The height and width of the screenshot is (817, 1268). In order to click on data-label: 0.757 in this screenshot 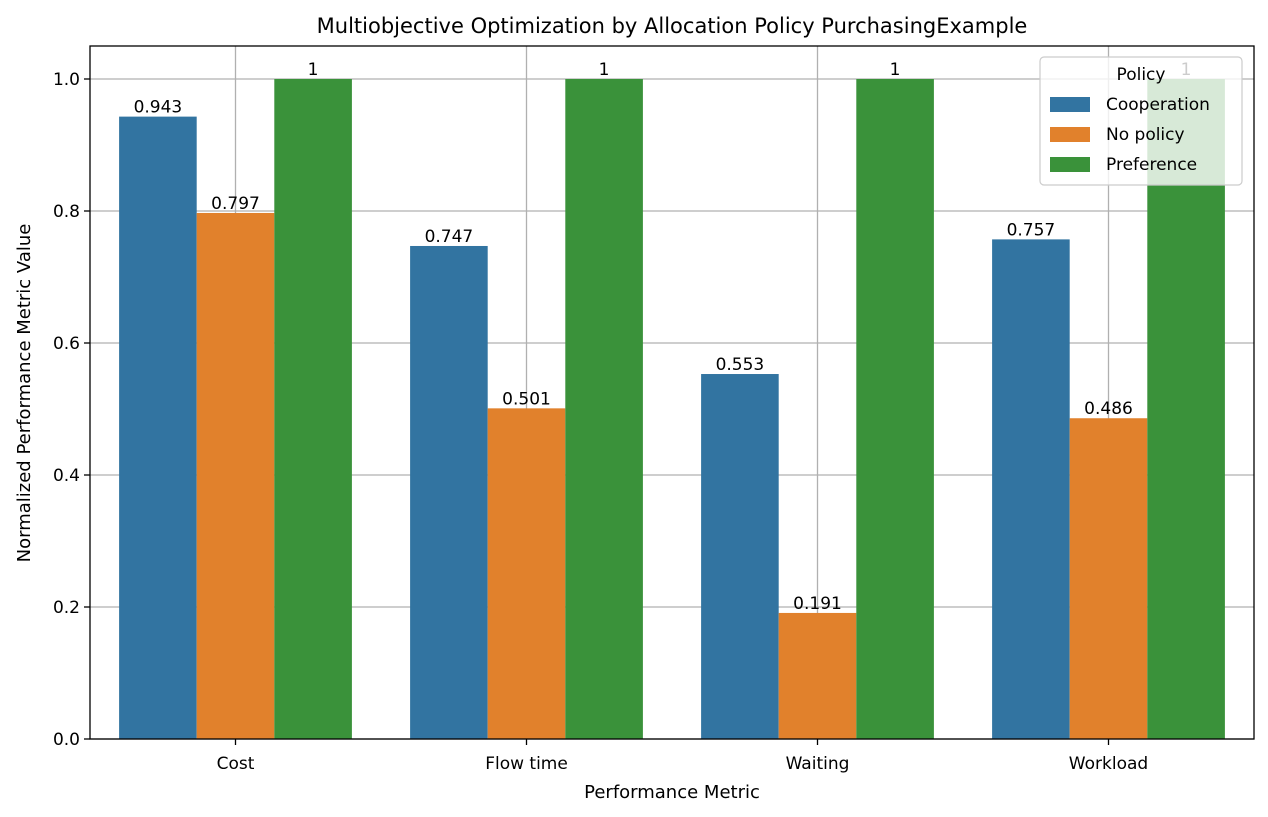, I will do `click(1031, 230)`.